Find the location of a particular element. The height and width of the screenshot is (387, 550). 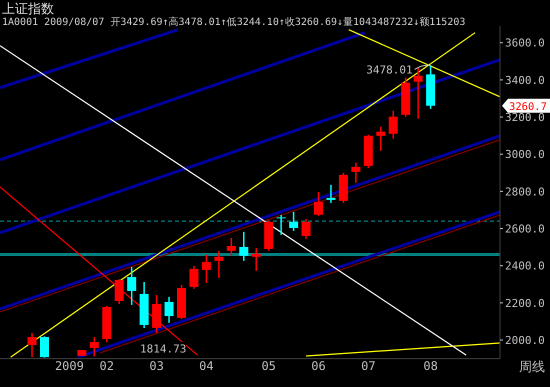

chart-title: 上证指数 is located at coordinates (28, 9).